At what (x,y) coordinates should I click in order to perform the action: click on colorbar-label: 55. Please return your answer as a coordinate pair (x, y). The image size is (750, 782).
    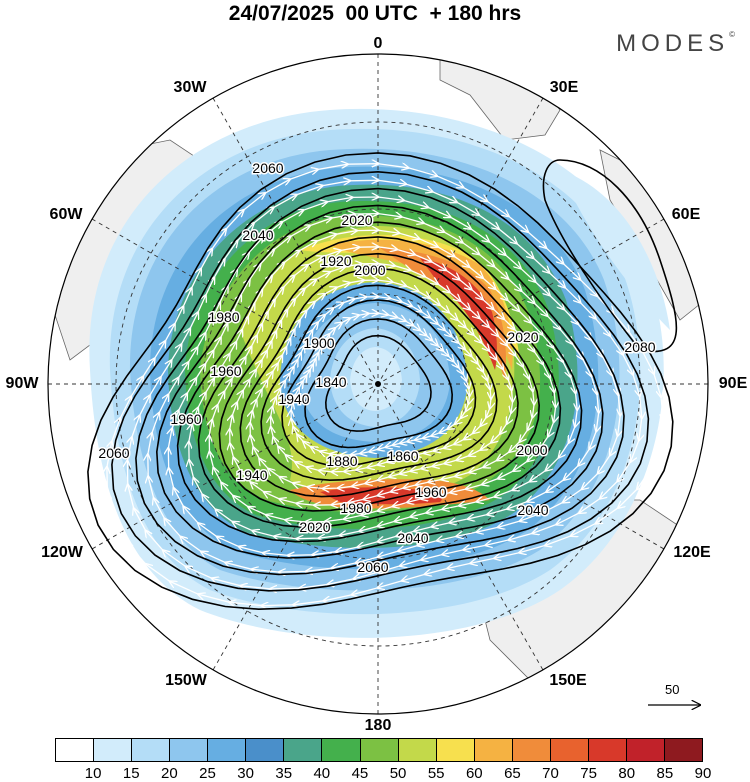
    Looking at the image, I should click on (436, 773).